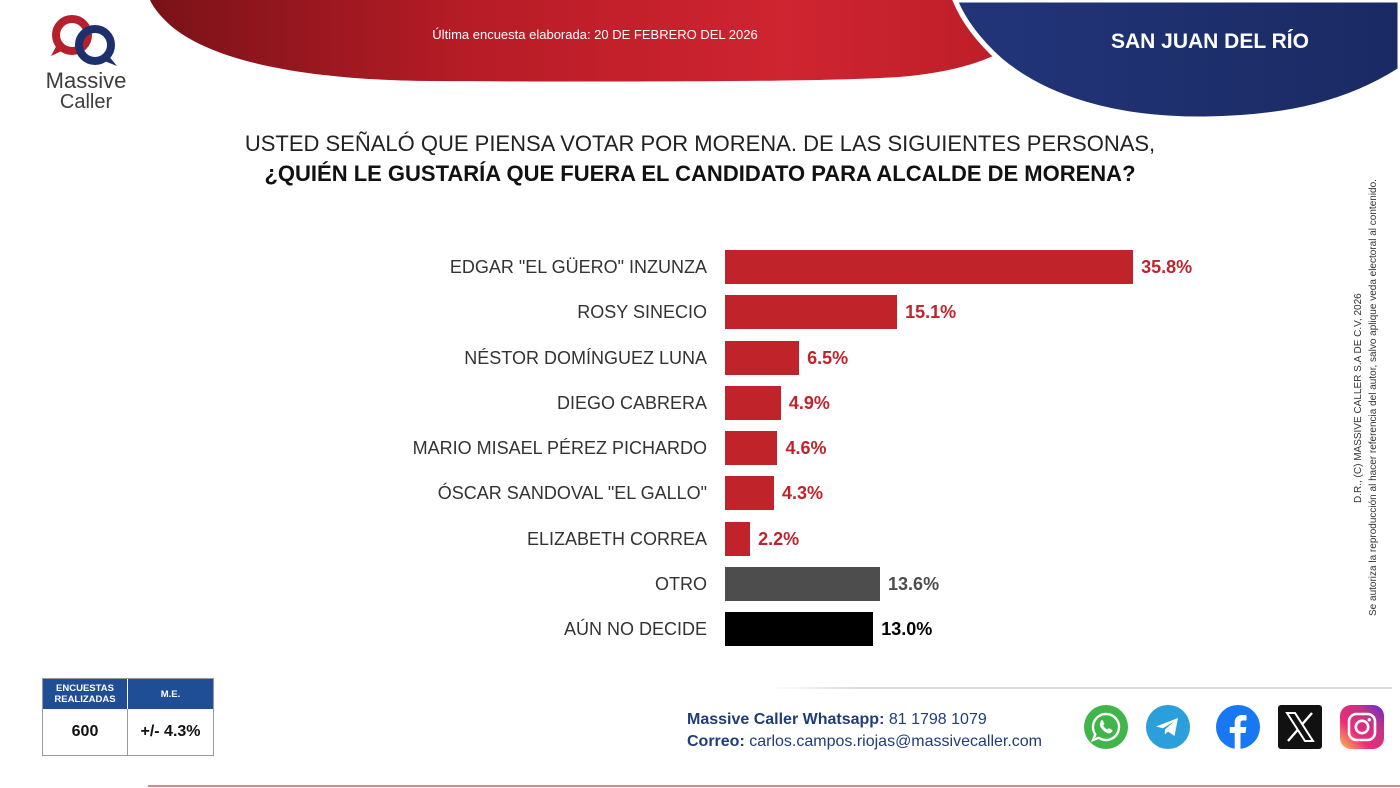 Image resolution: width=1400 pixels, height=788 pixels. What do you see at coordinates (572, 493) in the screenshot?
I see `category-label: ÓSCAR SANDOVAL "EL GALLO"` at bounding box center [572, 493].